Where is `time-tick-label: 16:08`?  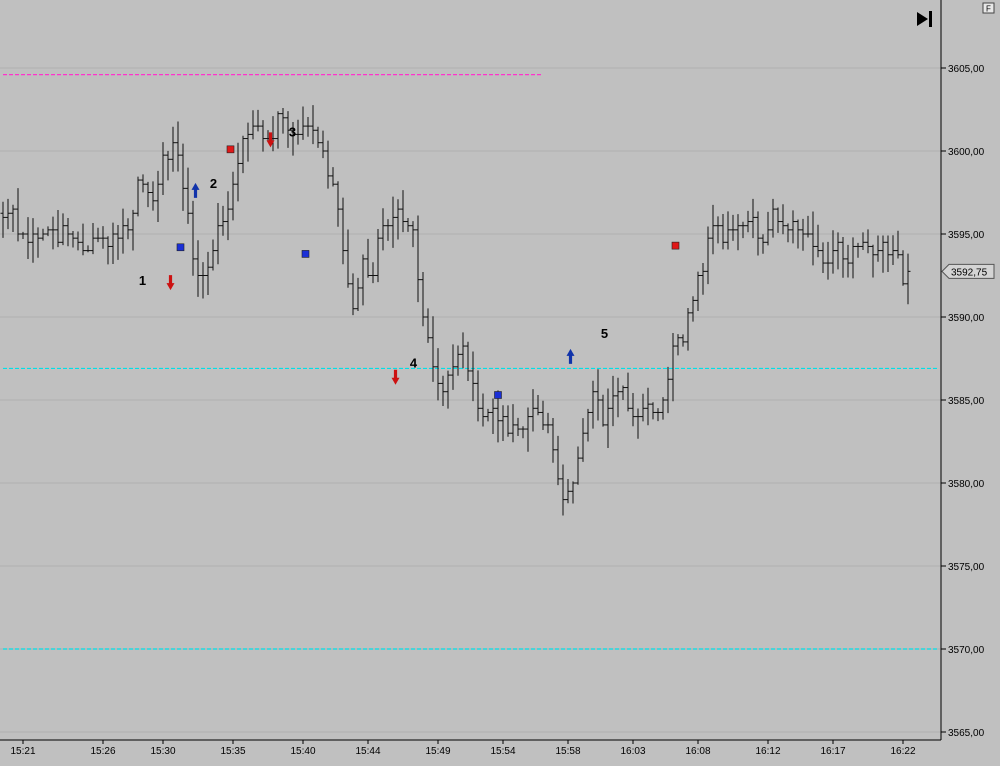
time-tick-label: 16:08 is located at coordinates (697, 751).